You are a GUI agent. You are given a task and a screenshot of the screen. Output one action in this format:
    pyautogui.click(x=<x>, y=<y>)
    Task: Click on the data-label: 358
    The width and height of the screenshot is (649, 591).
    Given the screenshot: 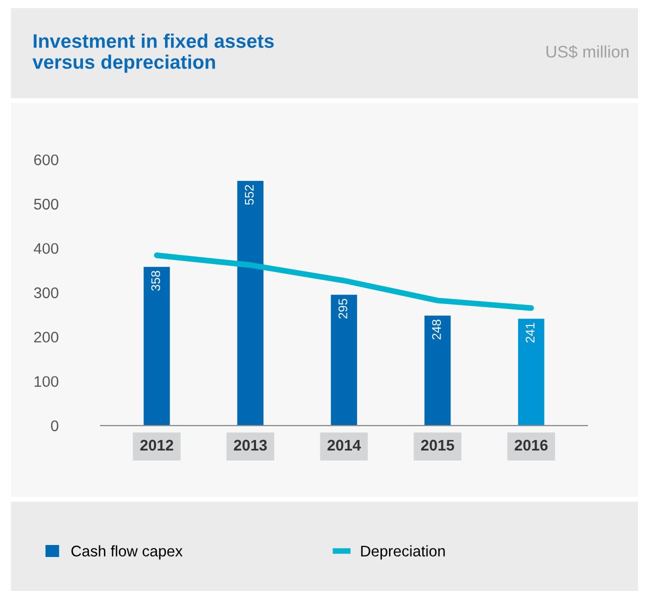 What is the action you would take?
    pyautogui.click(x=155, y=280)
    